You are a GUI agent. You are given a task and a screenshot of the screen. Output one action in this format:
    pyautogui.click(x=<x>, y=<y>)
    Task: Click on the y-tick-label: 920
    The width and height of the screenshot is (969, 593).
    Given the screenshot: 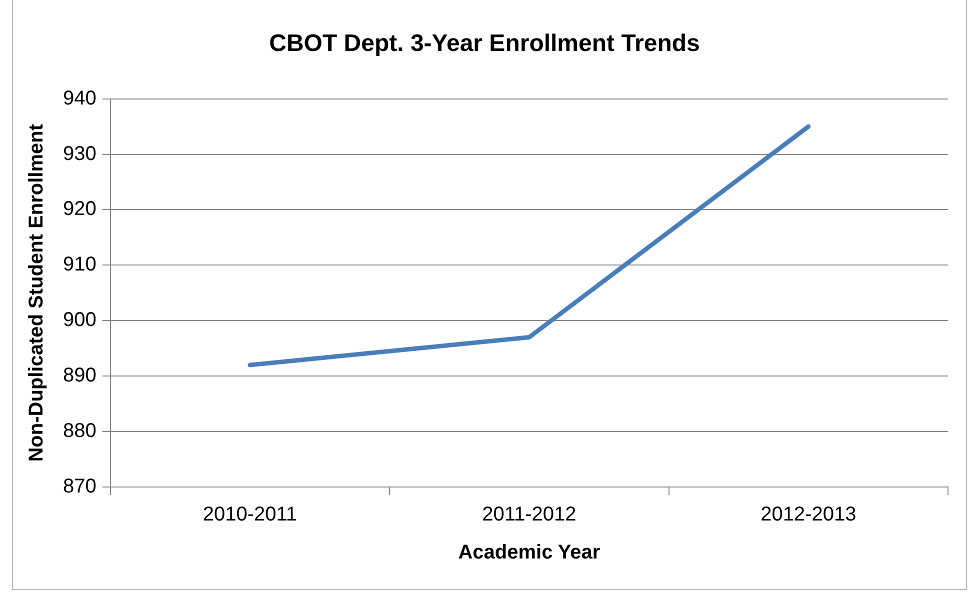 What is the action you would take?
    pyautogui.click(x=79, y=209)
    